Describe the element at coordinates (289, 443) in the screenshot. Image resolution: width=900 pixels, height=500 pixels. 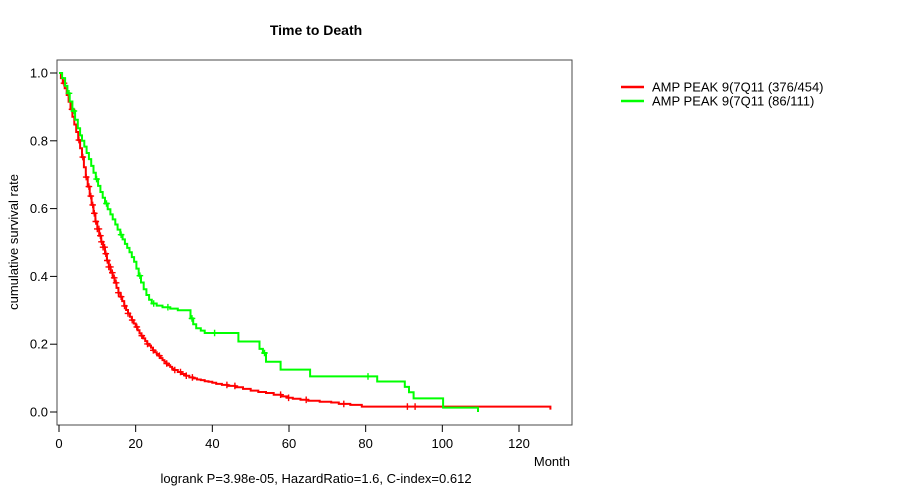
I see `x-tick-label: 60` at that location.